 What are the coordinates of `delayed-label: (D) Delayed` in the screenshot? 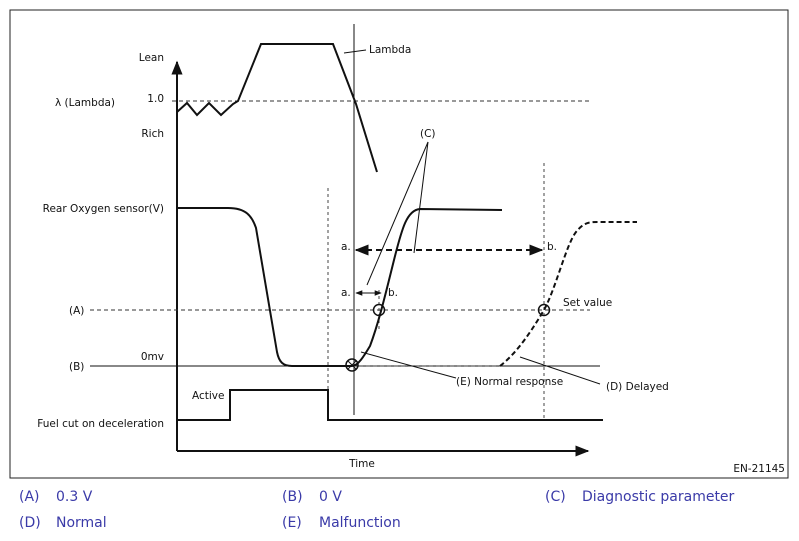 It's located at (637, 387).